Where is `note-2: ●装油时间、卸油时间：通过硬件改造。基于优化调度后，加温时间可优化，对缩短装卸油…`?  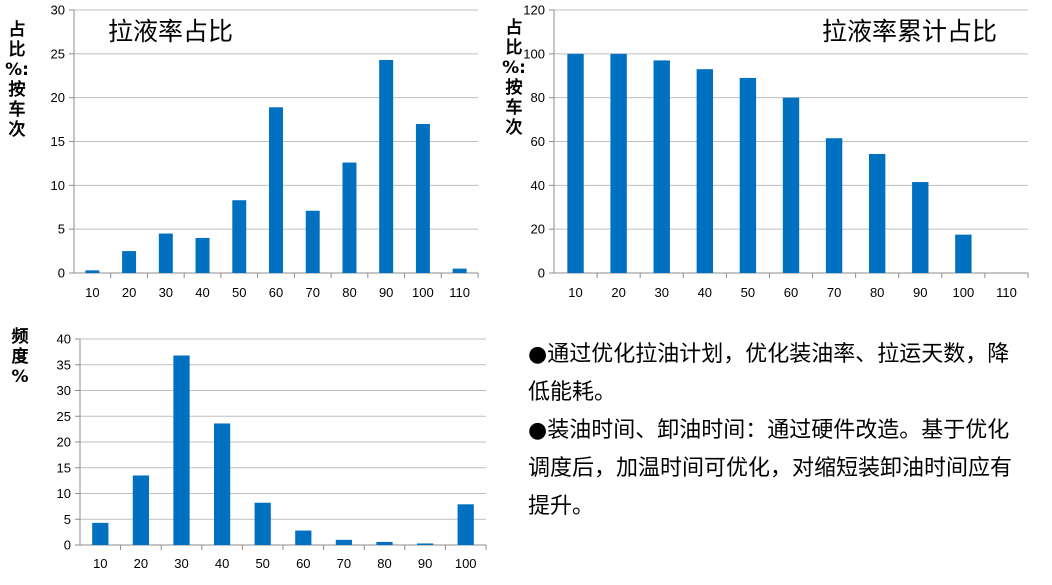
note-2: ●装油时间、卸油时间：通过硬件改造。基于优化调度后，加温时间可优化，对缩短装卸油… is located at coordinates (770, 468).